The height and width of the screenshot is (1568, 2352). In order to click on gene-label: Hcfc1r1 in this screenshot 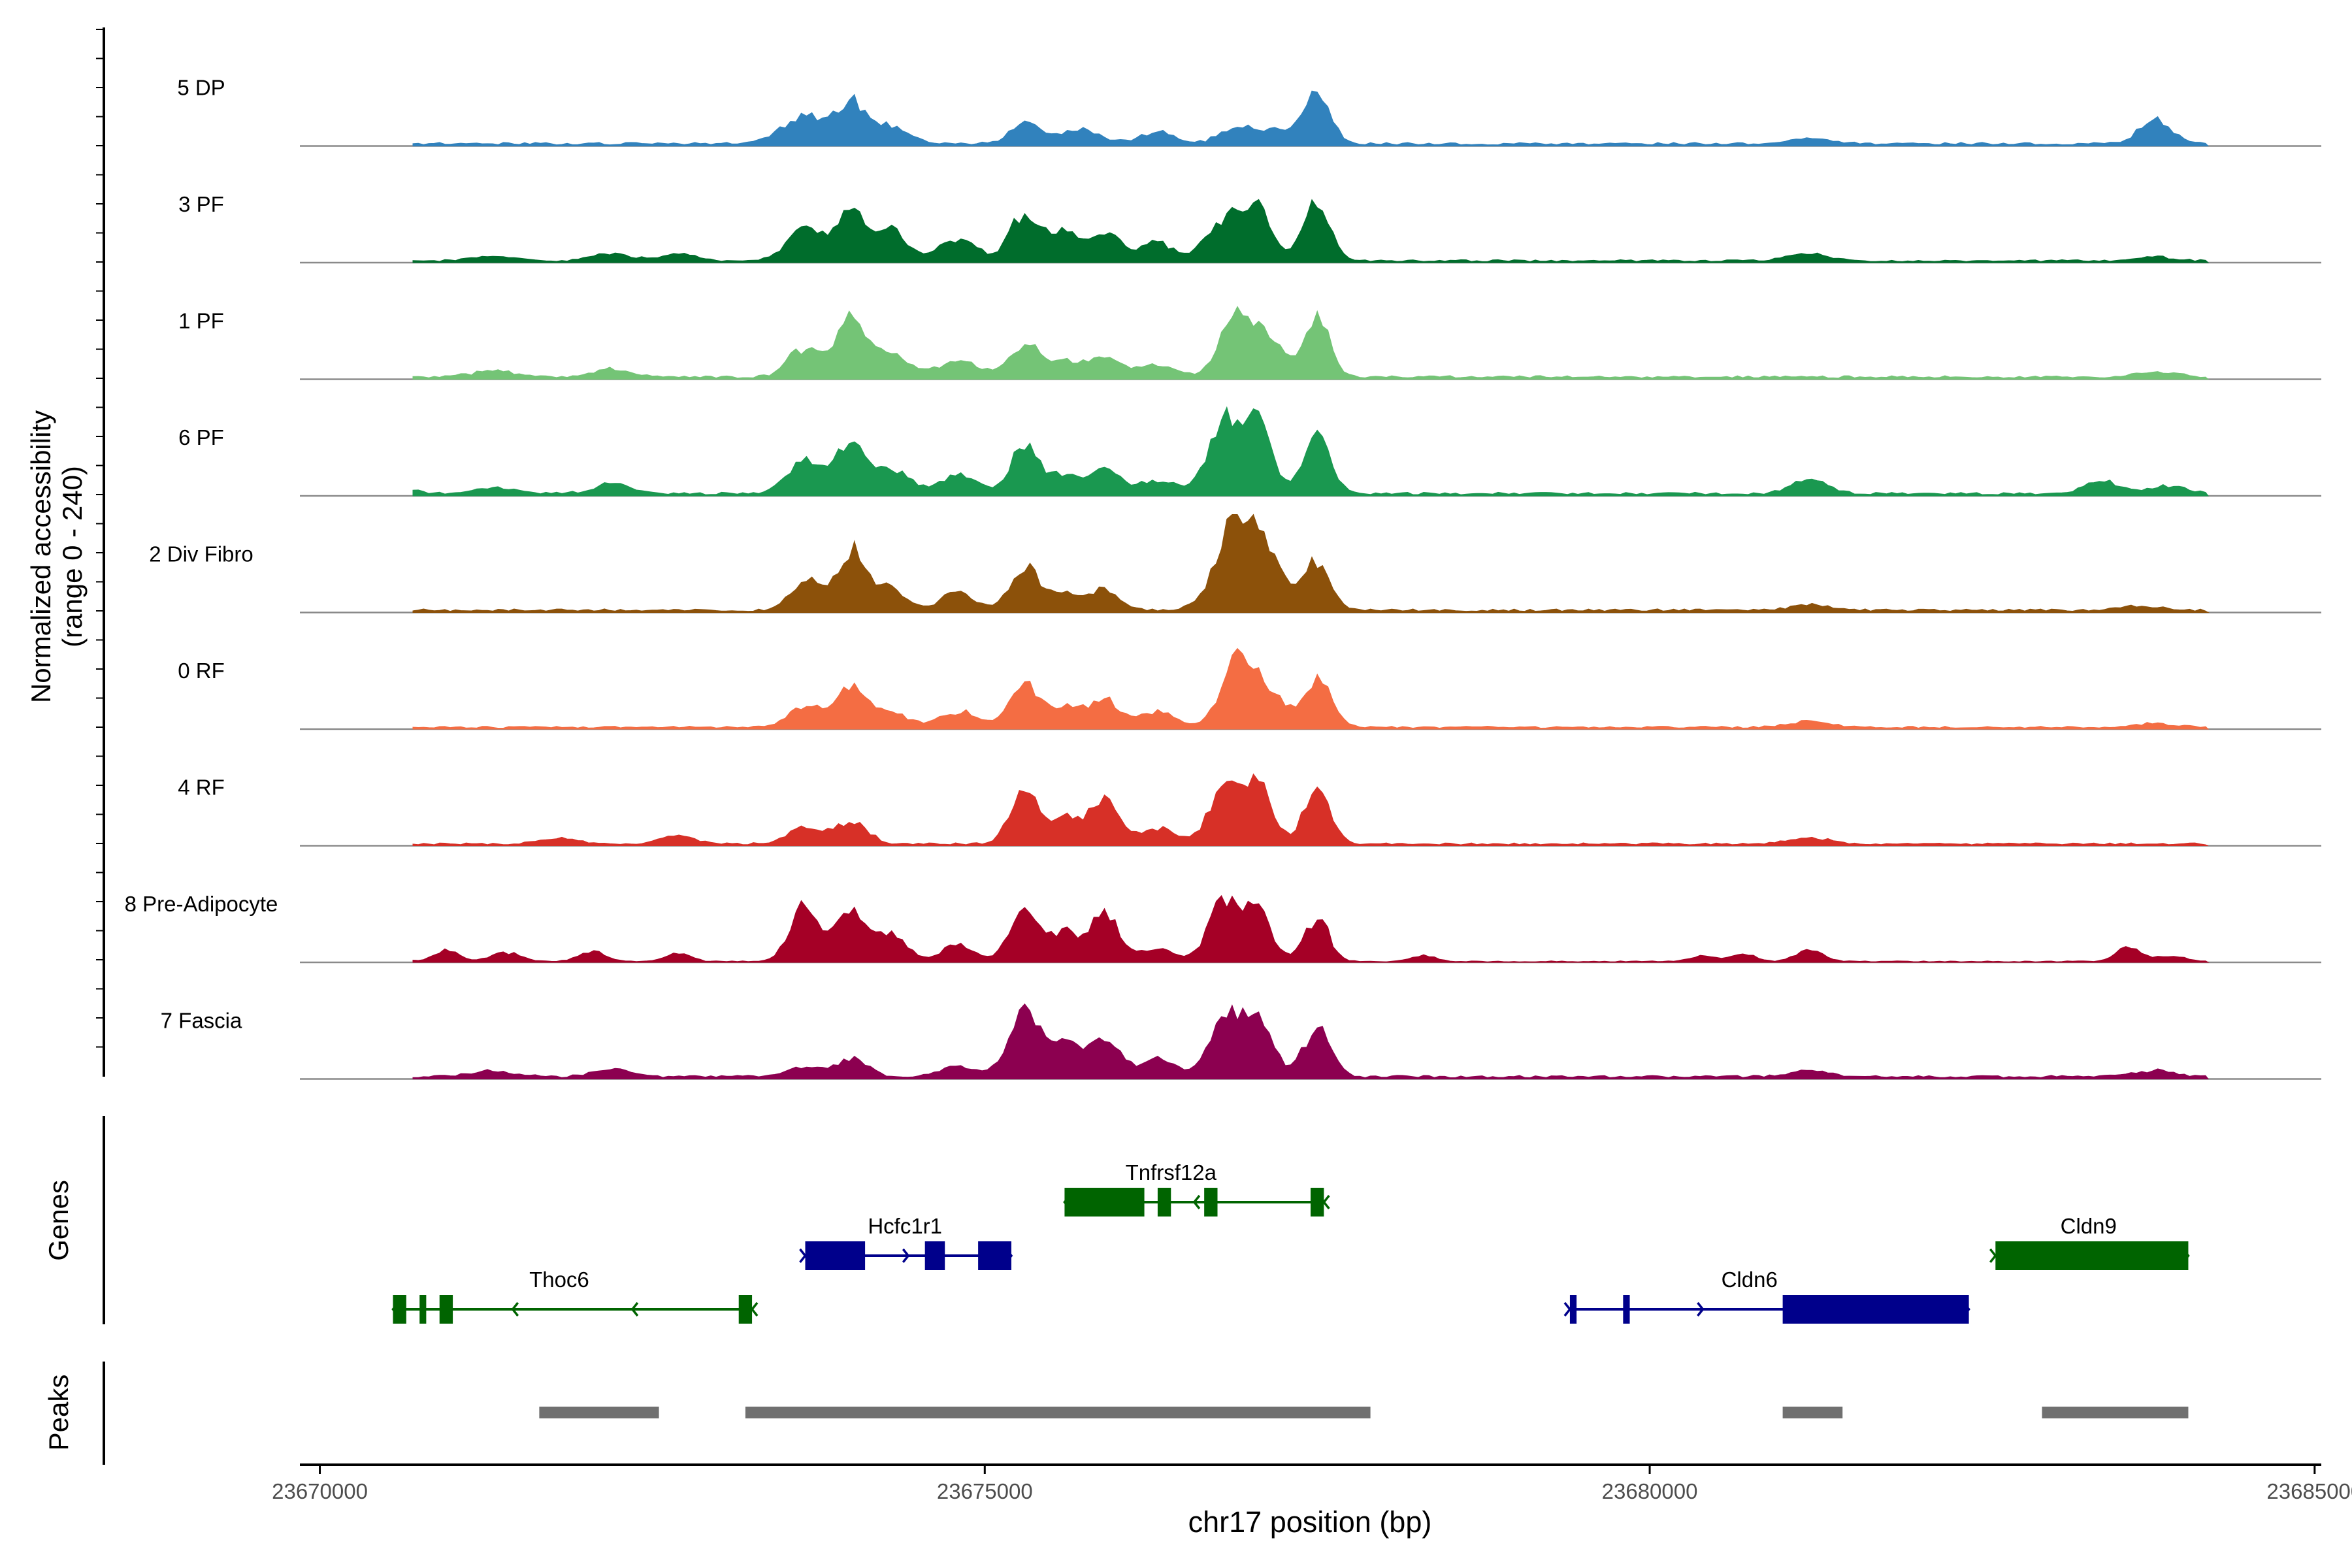, I will do `click(905, 1226)`.